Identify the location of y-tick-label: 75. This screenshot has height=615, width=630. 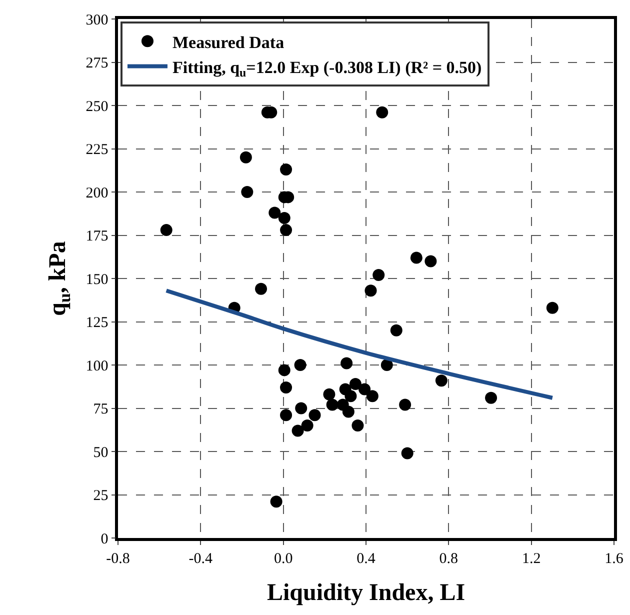
(100, 410).